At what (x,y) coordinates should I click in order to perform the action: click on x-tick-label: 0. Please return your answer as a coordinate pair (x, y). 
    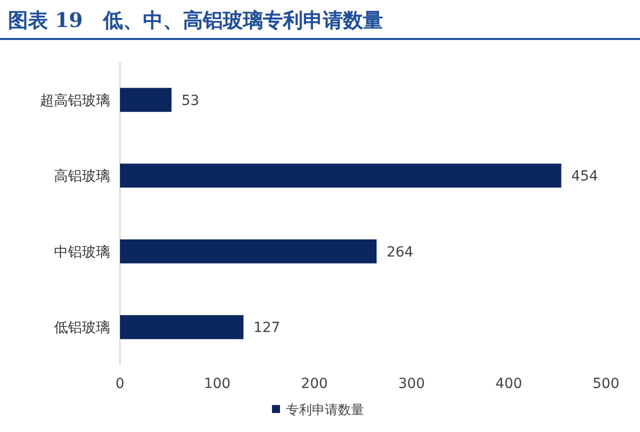
    Looking at the image, I should click on (120, 384).